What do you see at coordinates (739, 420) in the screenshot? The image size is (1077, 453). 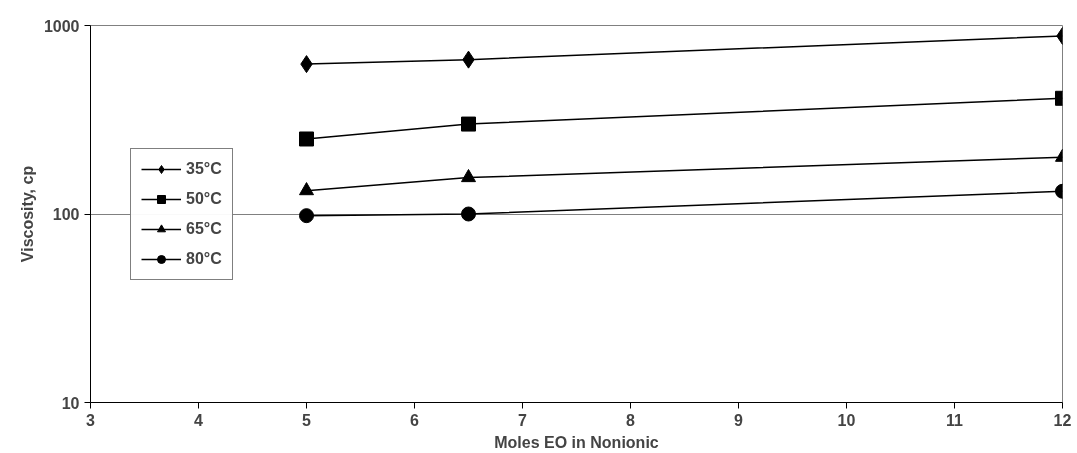 I see `x-tick-label: 9` at bounding box center [739, 420].